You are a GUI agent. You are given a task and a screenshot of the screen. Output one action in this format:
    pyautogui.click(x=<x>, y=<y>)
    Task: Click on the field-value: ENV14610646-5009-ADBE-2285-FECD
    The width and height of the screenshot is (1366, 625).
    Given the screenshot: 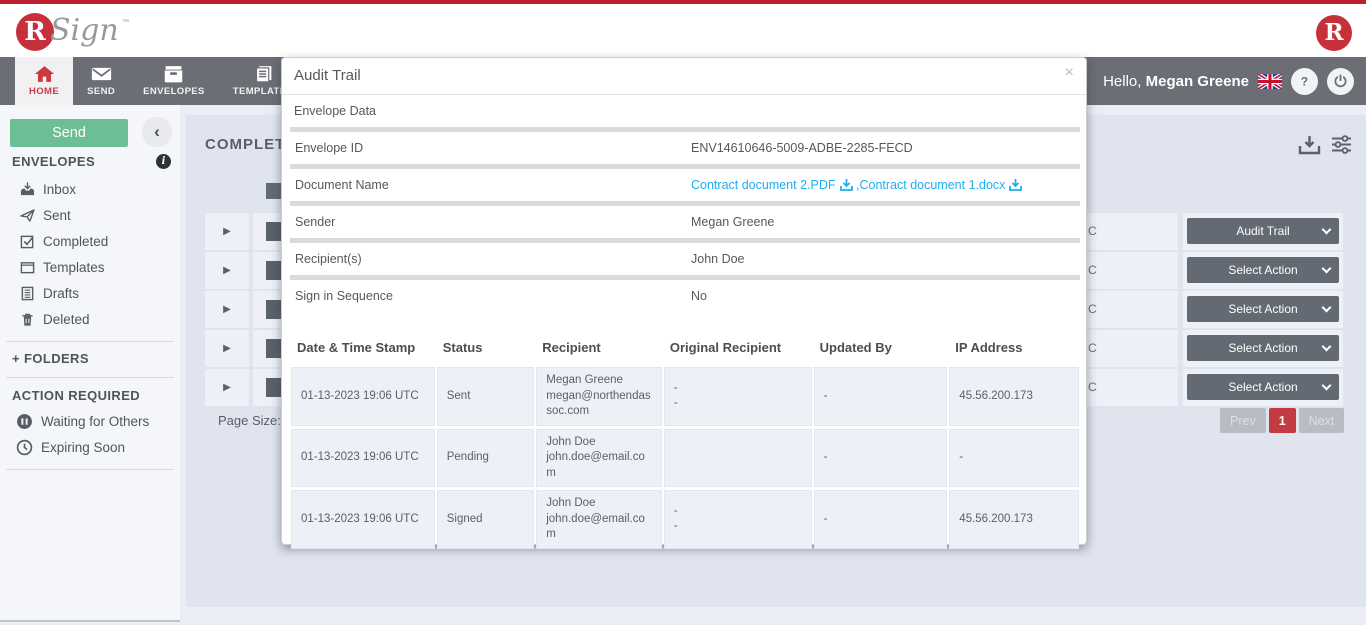 What is the action you would take?
    pyautogui.click(x=802, y=148)
    